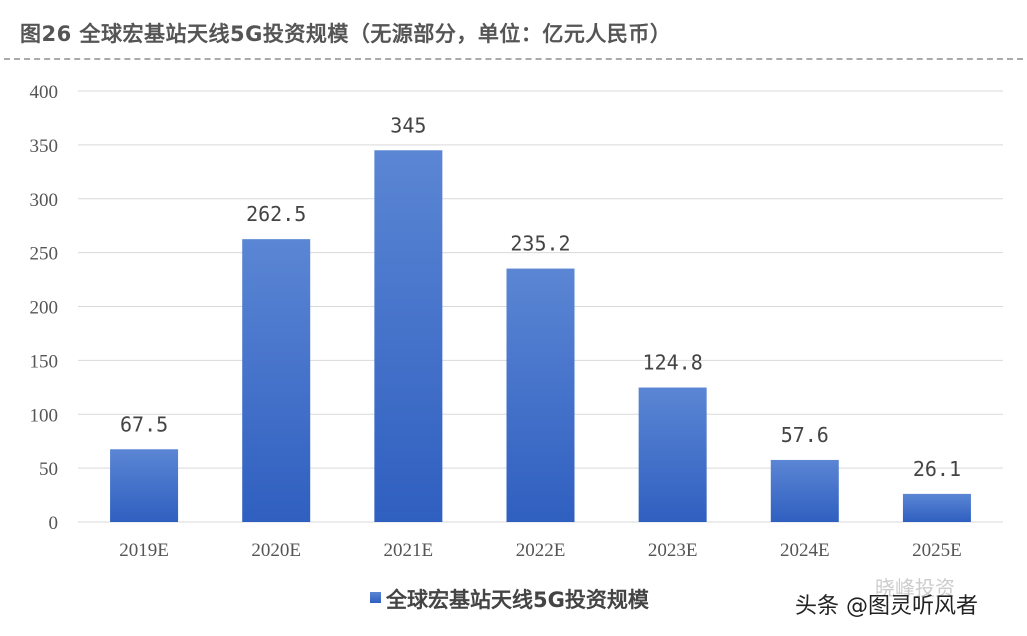  What do you see at coordinates (513, 59) in the screenshot?
I see `title-divider` at bounding box center [513, 59].